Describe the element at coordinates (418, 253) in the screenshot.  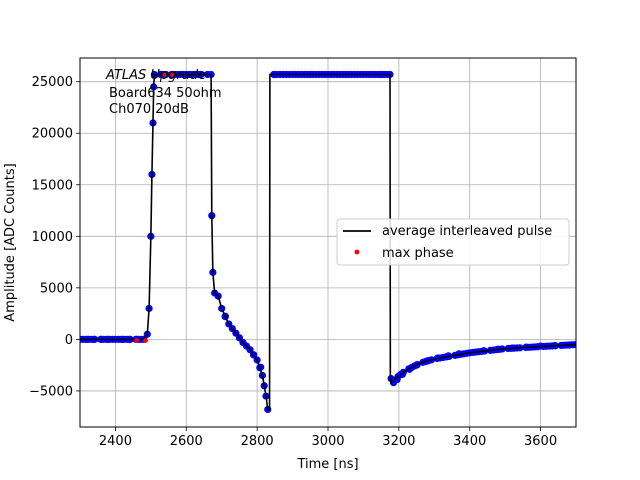
I see `legend-label-max-phase: max phase` at that location.